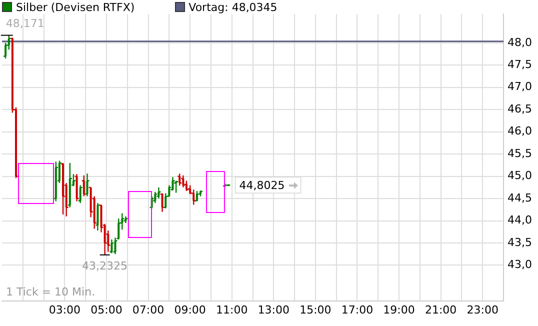 This screenshot has width=538, height=326. What do you see at coordinates (190, 309) in the screenshot?
I see `x-tick-label: 09:00` at bounding box center [190, 309].